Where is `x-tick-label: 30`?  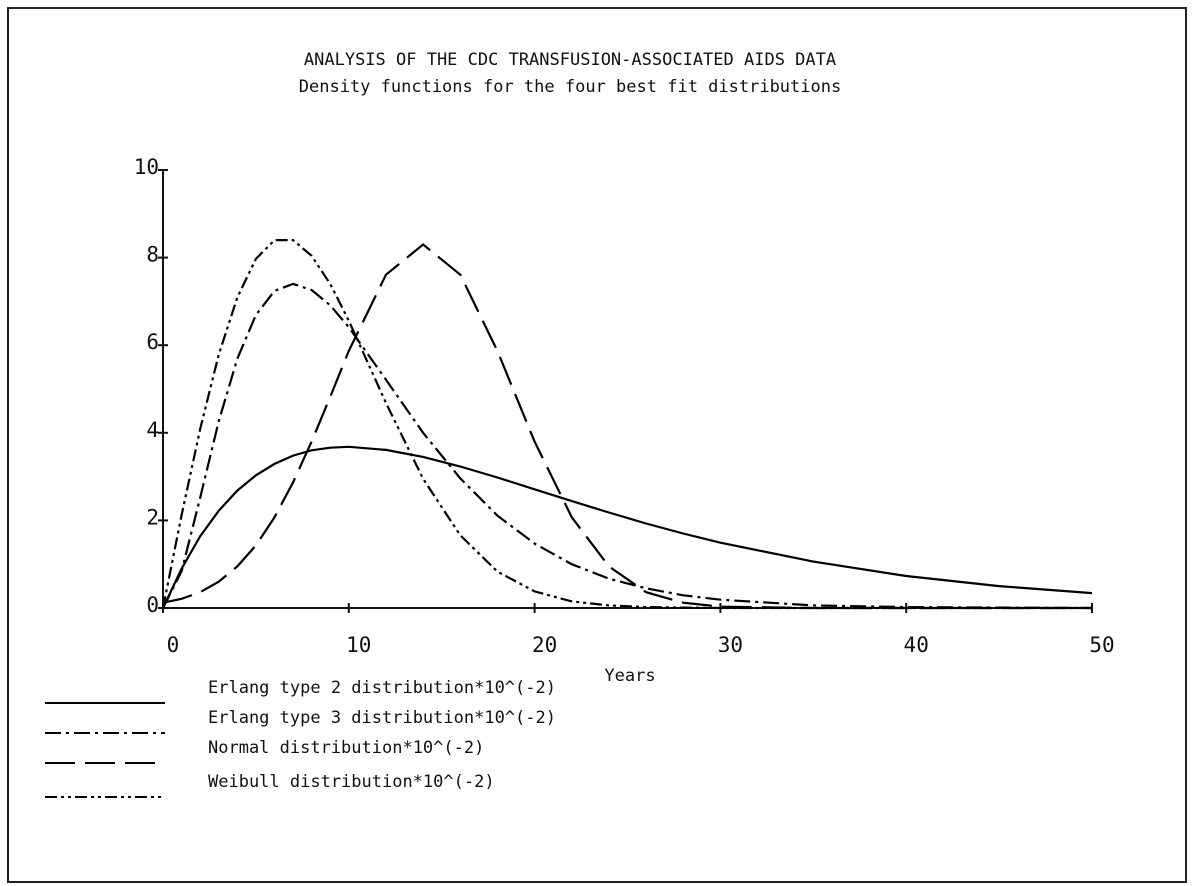
x-tick-label: 30 is located at coordinates (730, 645).